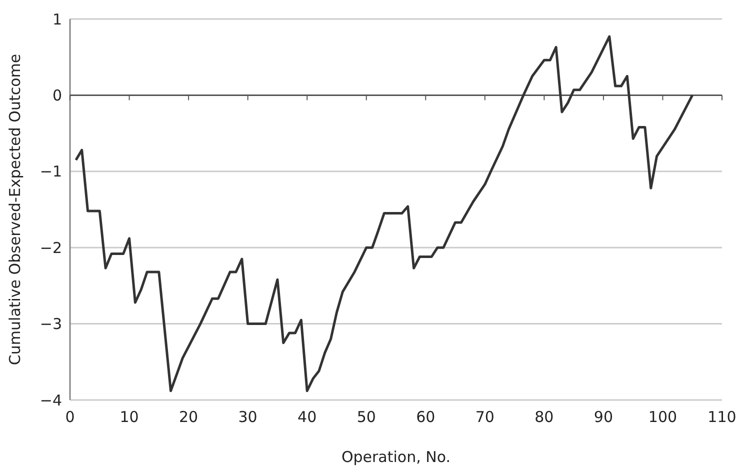 This screenshot has width=738, height=474. What do you see at coordinates (544, 417) in the screenshot?
I see `x-tick-label: 80` at bounding box center [544, 417].